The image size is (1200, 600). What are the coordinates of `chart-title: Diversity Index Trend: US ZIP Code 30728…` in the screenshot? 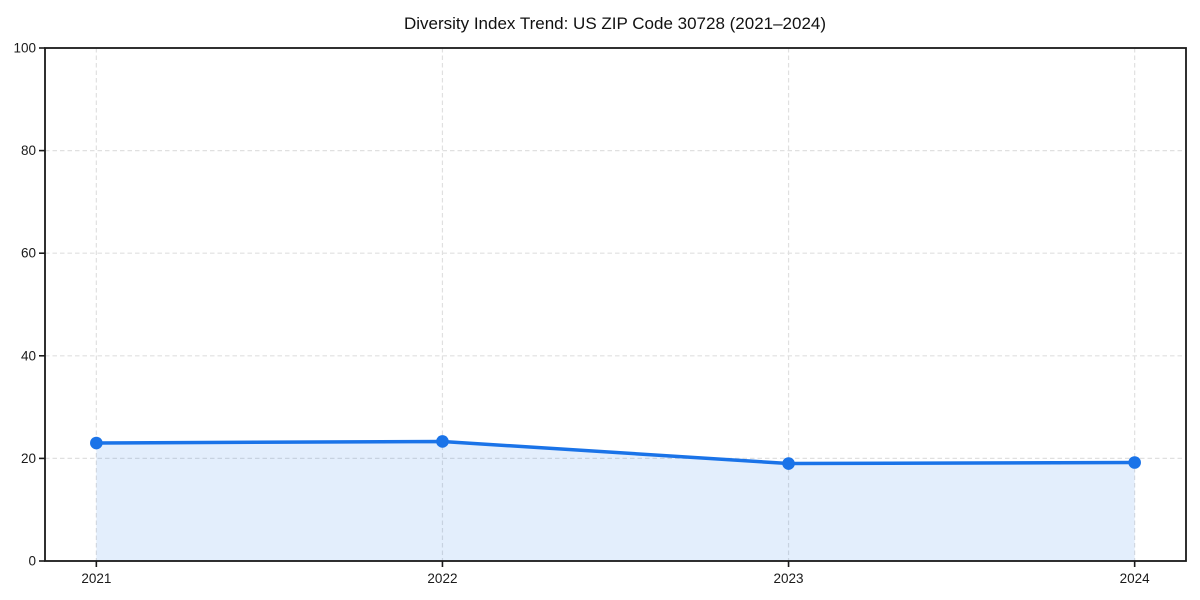 It's located at (615, 23).